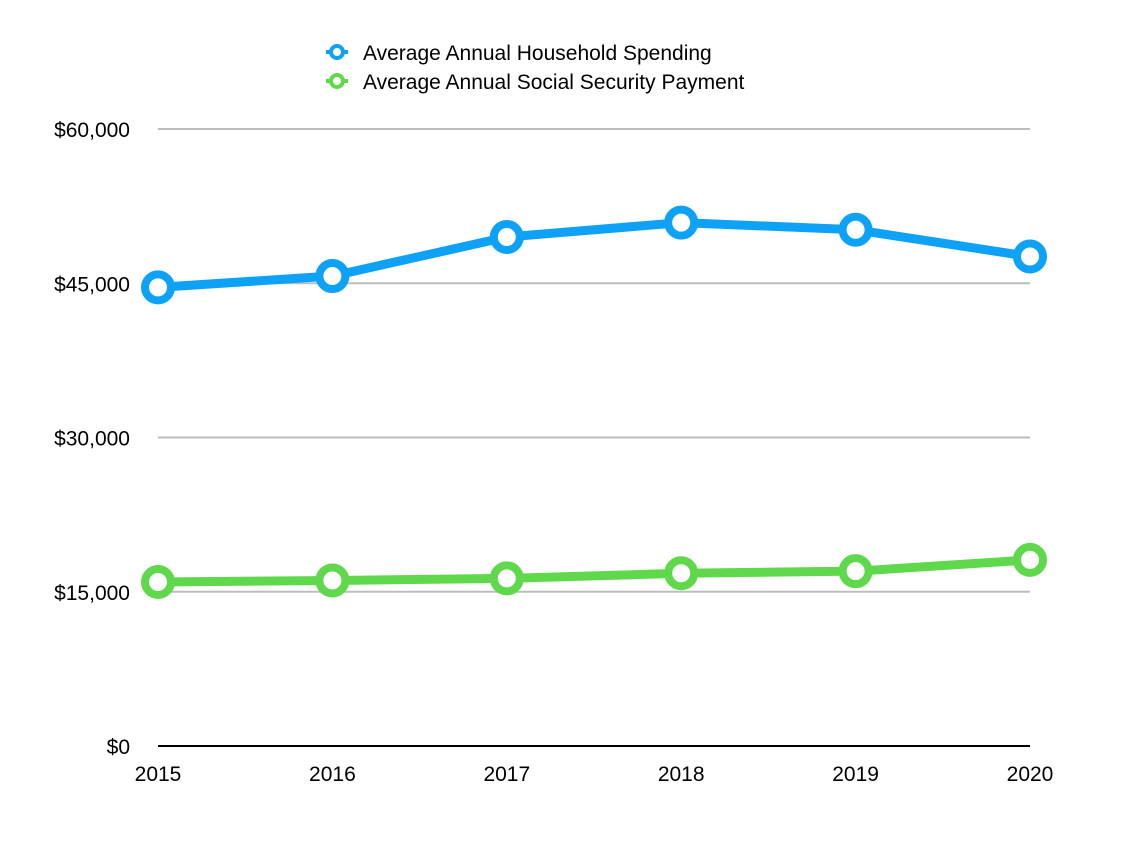 Image resolution: width=1130 pixels, height=852 pixels. I want to click on x-tick-label: 2019, so click(855, 774).